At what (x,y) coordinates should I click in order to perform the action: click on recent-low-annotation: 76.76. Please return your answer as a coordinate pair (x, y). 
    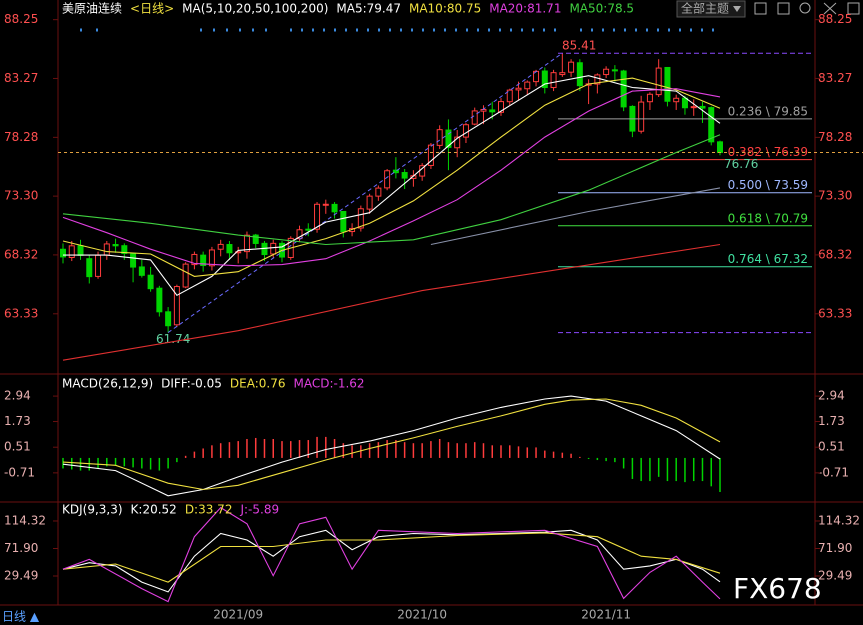
    Looking at the image, I should click on (741, 164).